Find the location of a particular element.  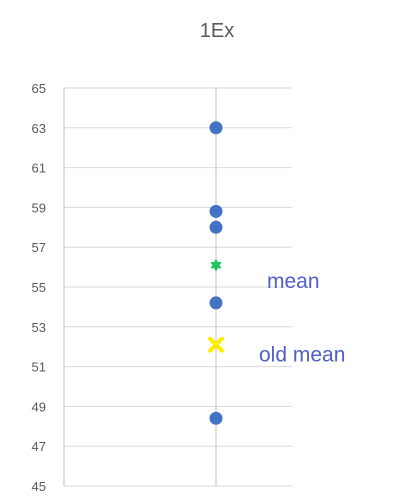

y-tick-label: 51 is located at coordinates (39, 367).